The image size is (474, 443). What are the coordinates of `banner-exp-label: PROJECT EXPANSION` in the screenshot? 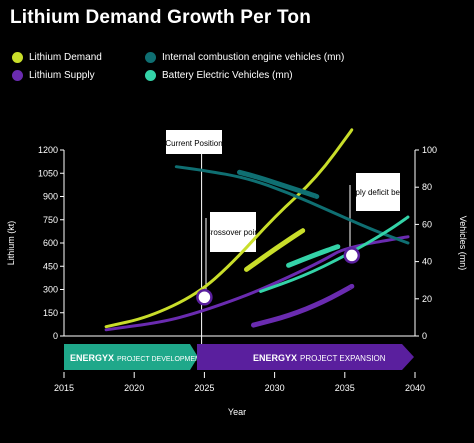 It's located at (343, 358).